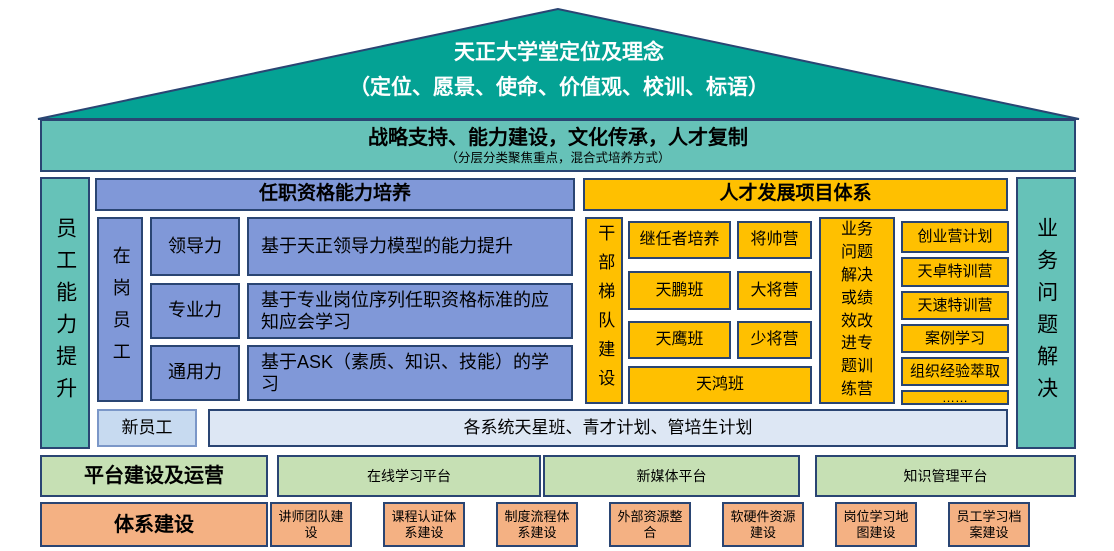  Describe the element at coordinates (409, 476) in the screenshot. I see `platform-online-learning: 在线学习平台` at that location.